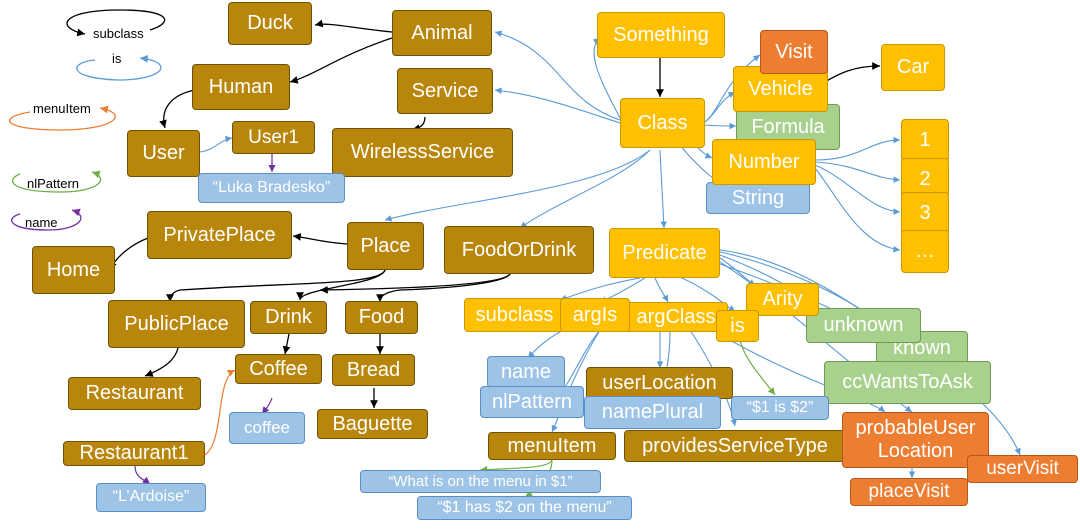 This screenshot has height=531, width=1080. What do you see at coordinates (925, 140) in the screenshot?
I see `node-number-1: 1` at bounding box center [925, 140].